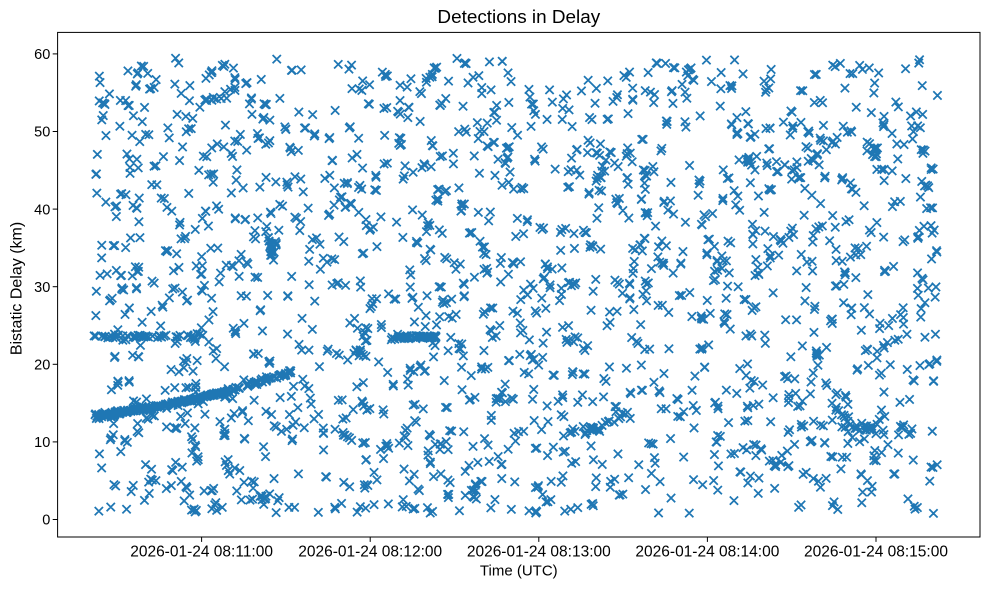  I want to click on svg-text: 20, so click(42, 366).